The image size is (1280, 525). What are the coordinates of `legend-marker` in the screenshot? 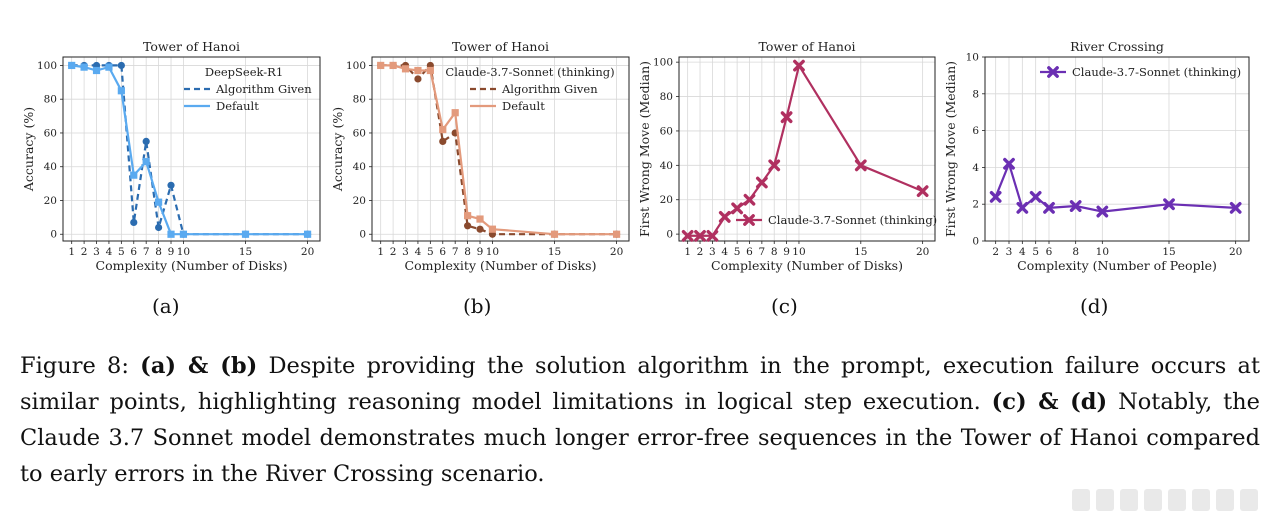 It's located at (1053, 72).